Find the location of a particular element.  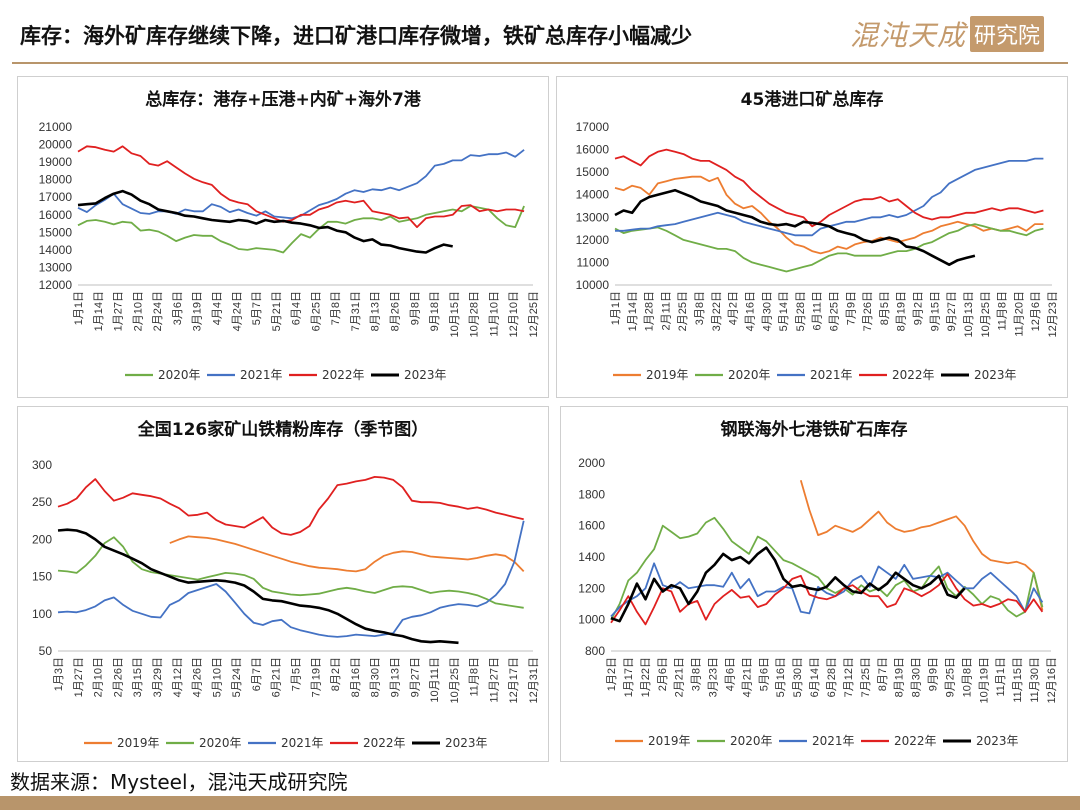

x-tick-label: 10月25日 is located at coordinates (986, 314).